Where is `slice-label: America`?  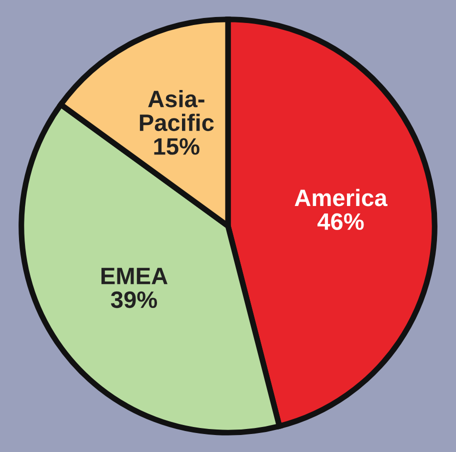
slice-label: America is located at coordinates (341, 197).